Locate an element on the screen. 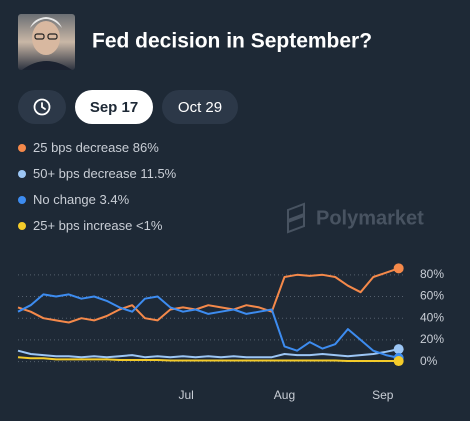 The width and height of the screenshot is (470, 421). avatar is located at coordinates (46, 42).